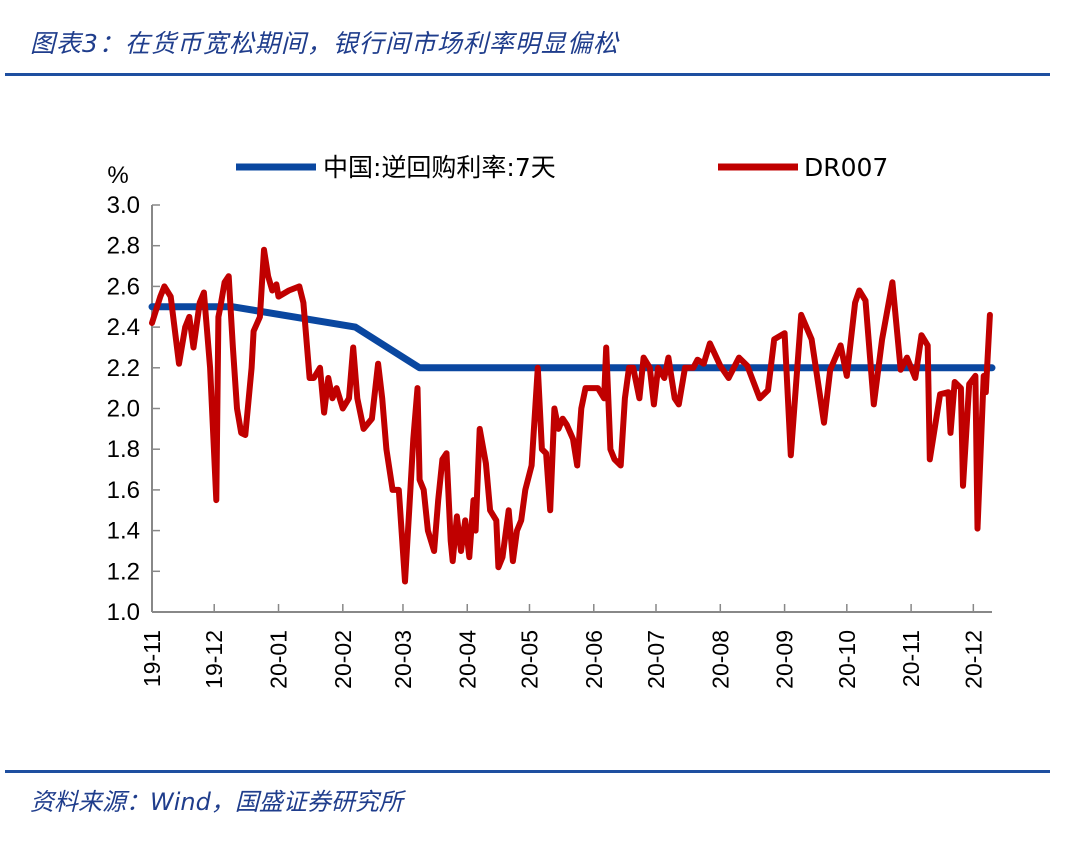  Describe the element at coordinates (785, 659) in the screenshot. I see `x-tick-label: 20-09` at that location.